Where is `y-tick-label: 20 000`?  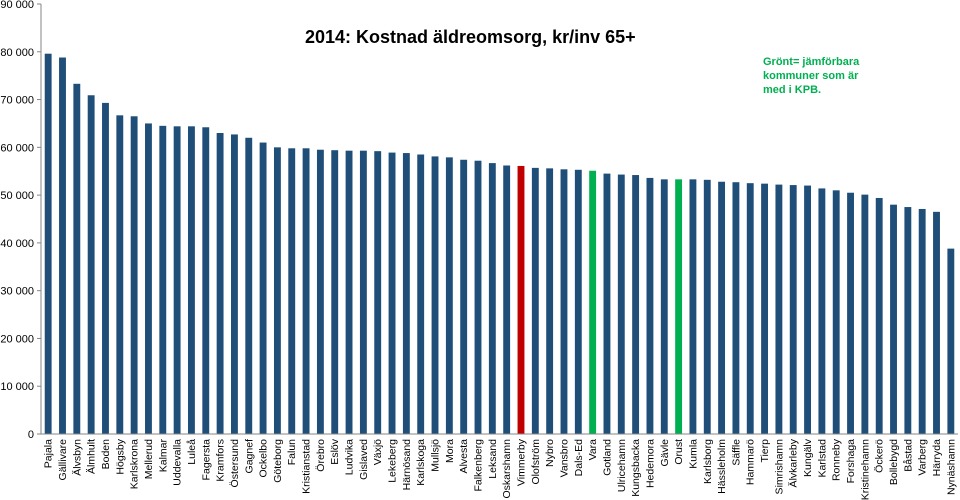 y-tick-label: 20 000 is located at coordinates (17, 339).